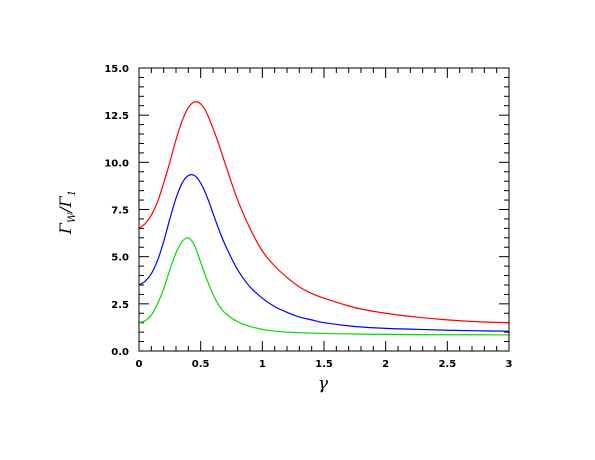 The image size is (595, 460). What do you see at coordinates (509, 364) in the screenshot?
I see `x-tick-label: 3` at bounding box center [509, 364].